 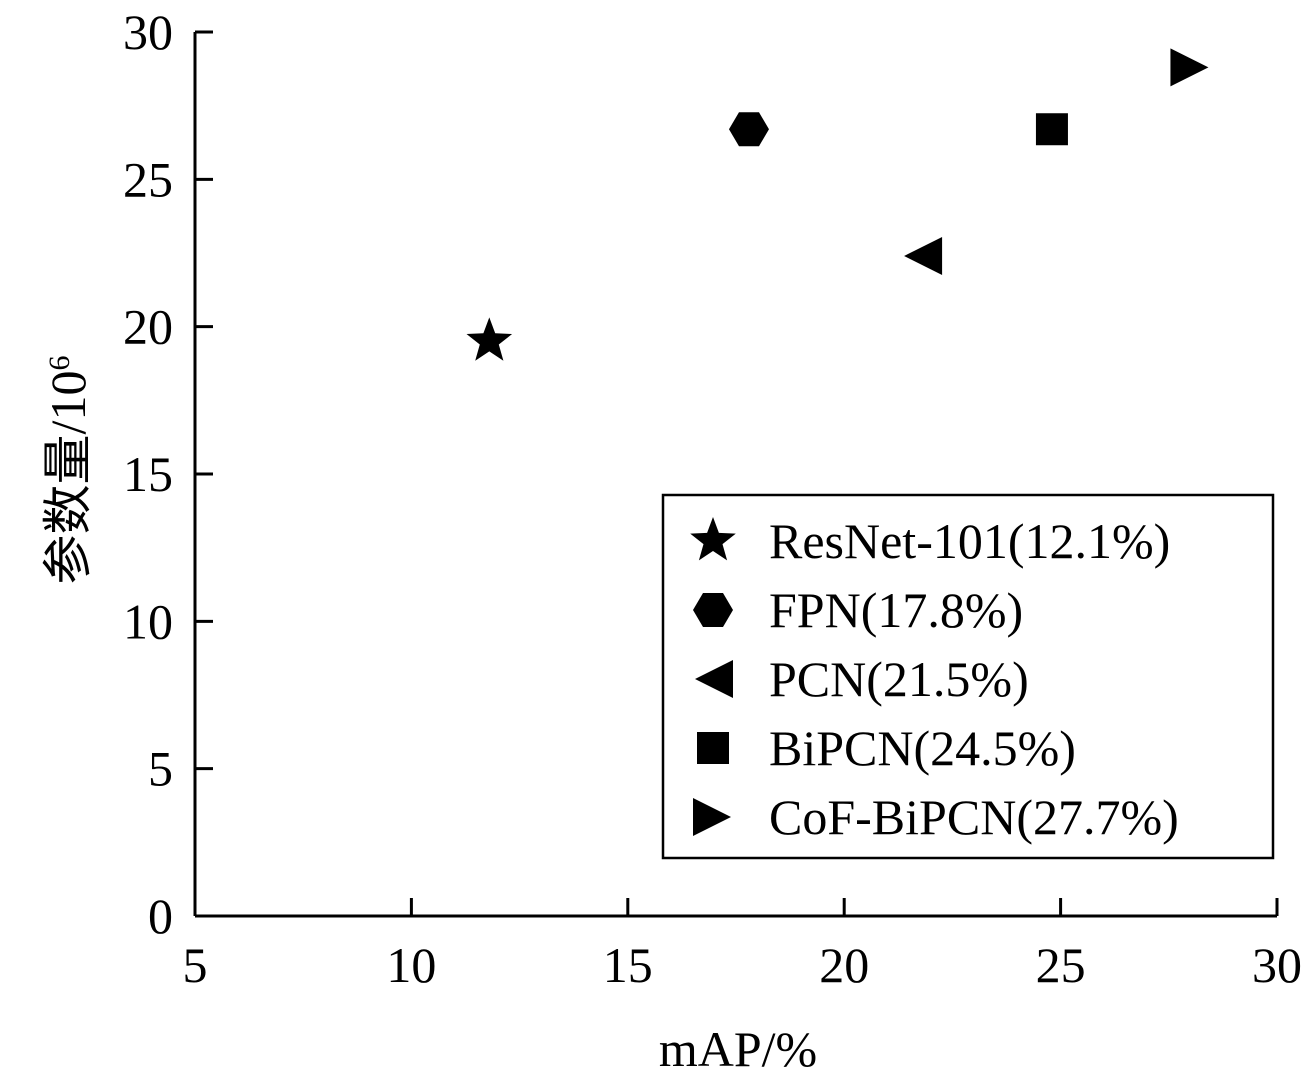 What do you see at coordinates (148, 474) in the screenshot?
I see `y-tick-label: 15` at bounding box center [148, 474].